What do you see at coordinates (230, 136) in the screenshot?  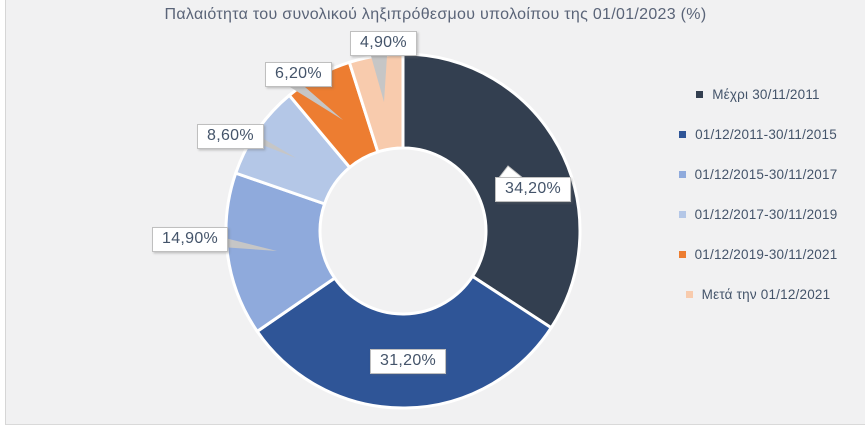 I see `data-label-8-60: 8,60%` at bounding box center [230, 136].